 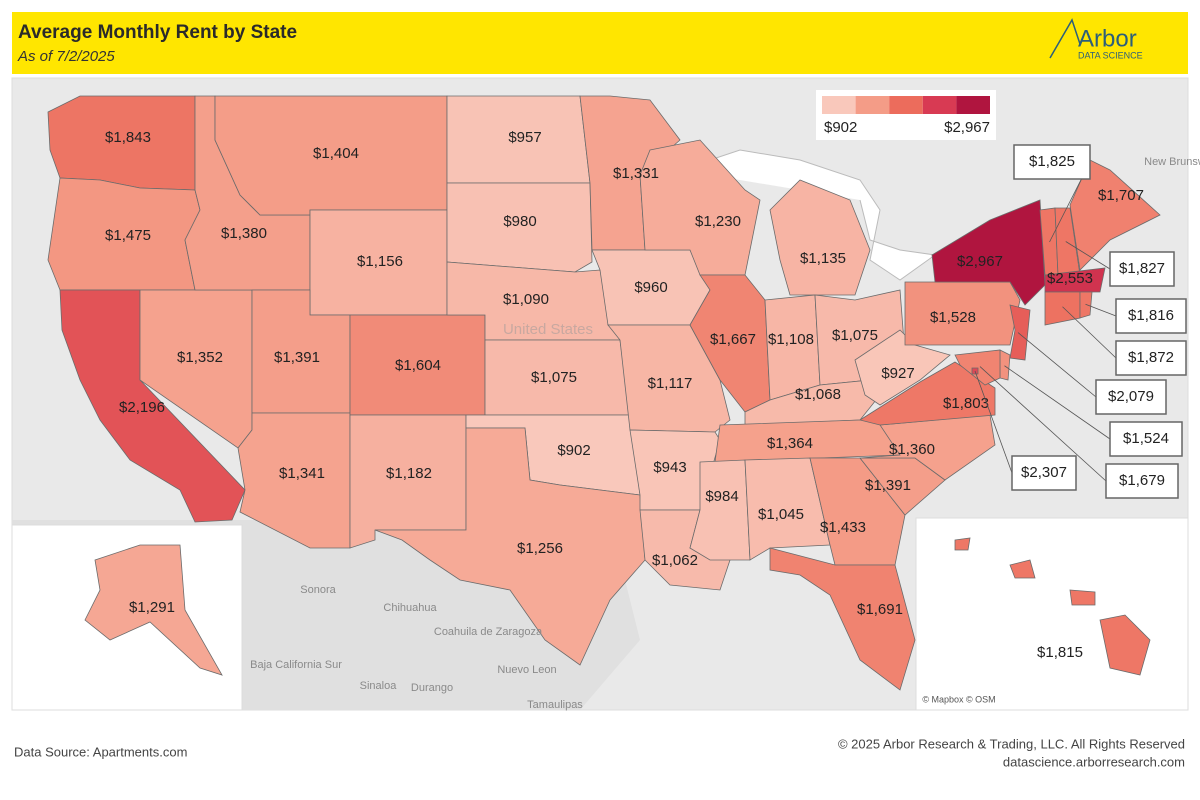 What do you see at coordinates (897, 373) in the screenshot?
I see `value-label: $927` at bounding box center [897, 373].